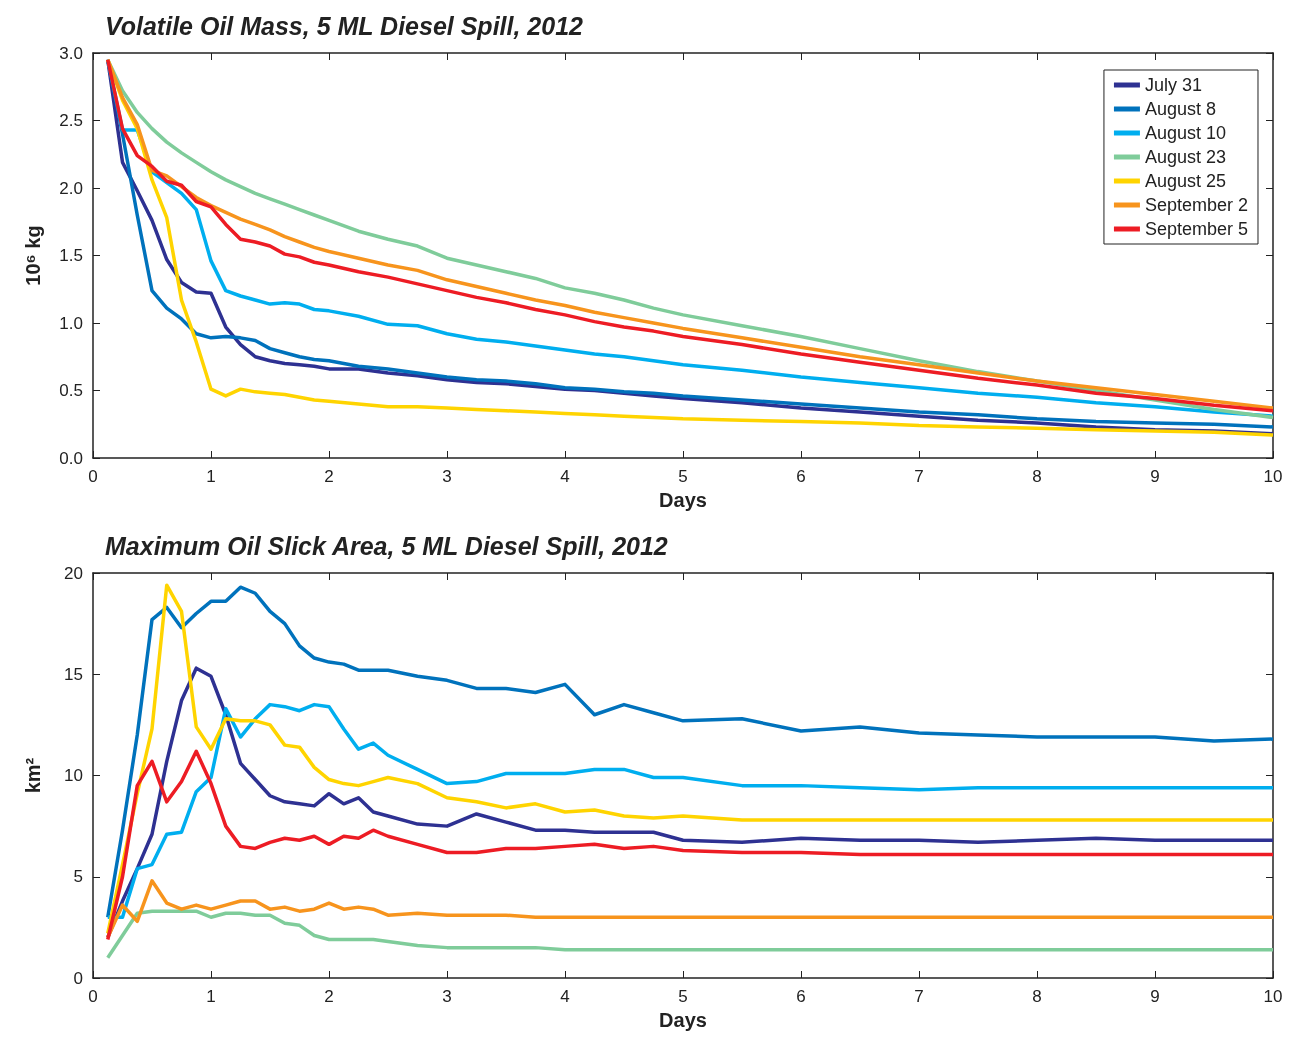 The width and height of the screenshot is (1298, 1059). I want to click on y-tick-label: 1.0, so click(71, 323).